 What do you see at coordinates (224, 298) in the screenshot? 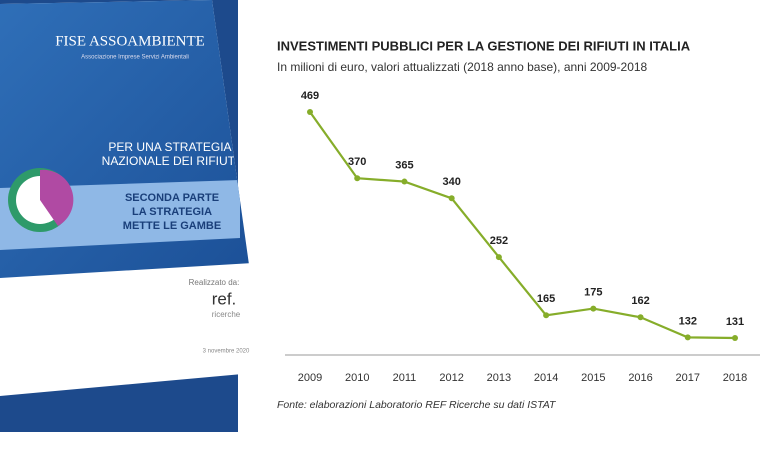
I see `cover-logo: ref.` at bounding box center [224, 298].